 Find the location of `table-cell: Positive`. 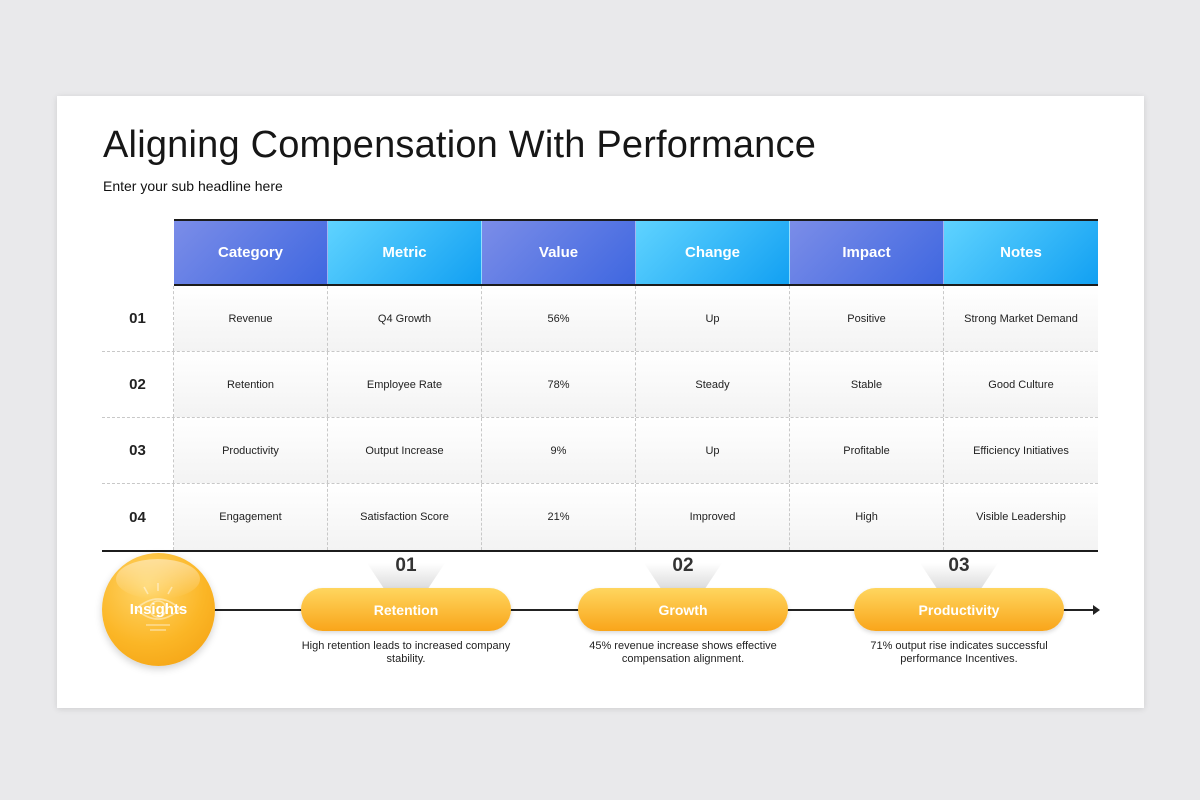

table-cell: Positive is located at coordinates (867, 318).